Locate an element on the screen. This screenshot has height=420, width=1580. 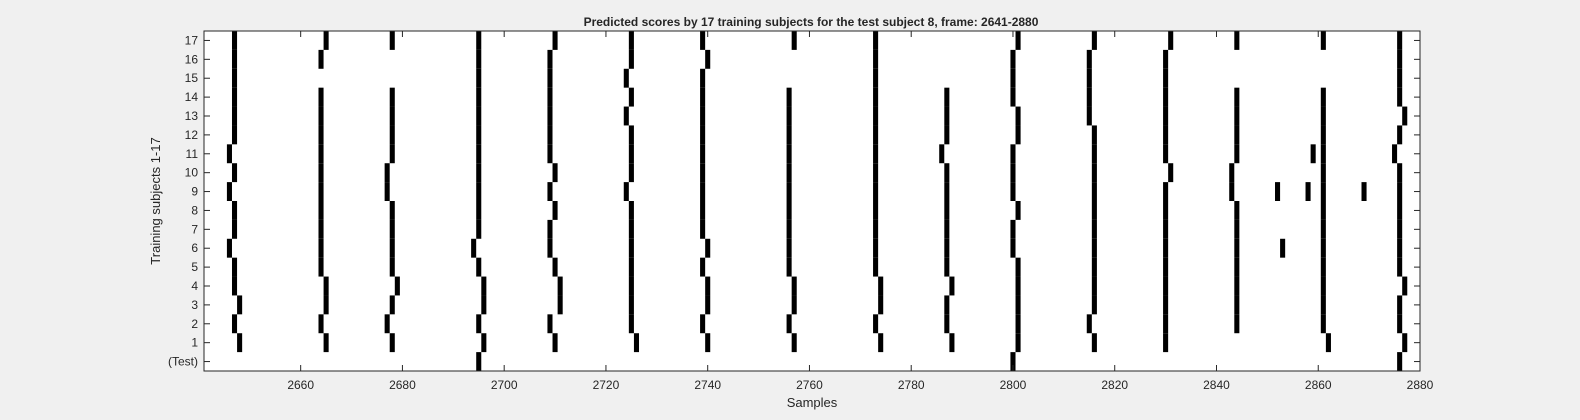
x-tick-label: 2660 is located at coordinates (300, 385).